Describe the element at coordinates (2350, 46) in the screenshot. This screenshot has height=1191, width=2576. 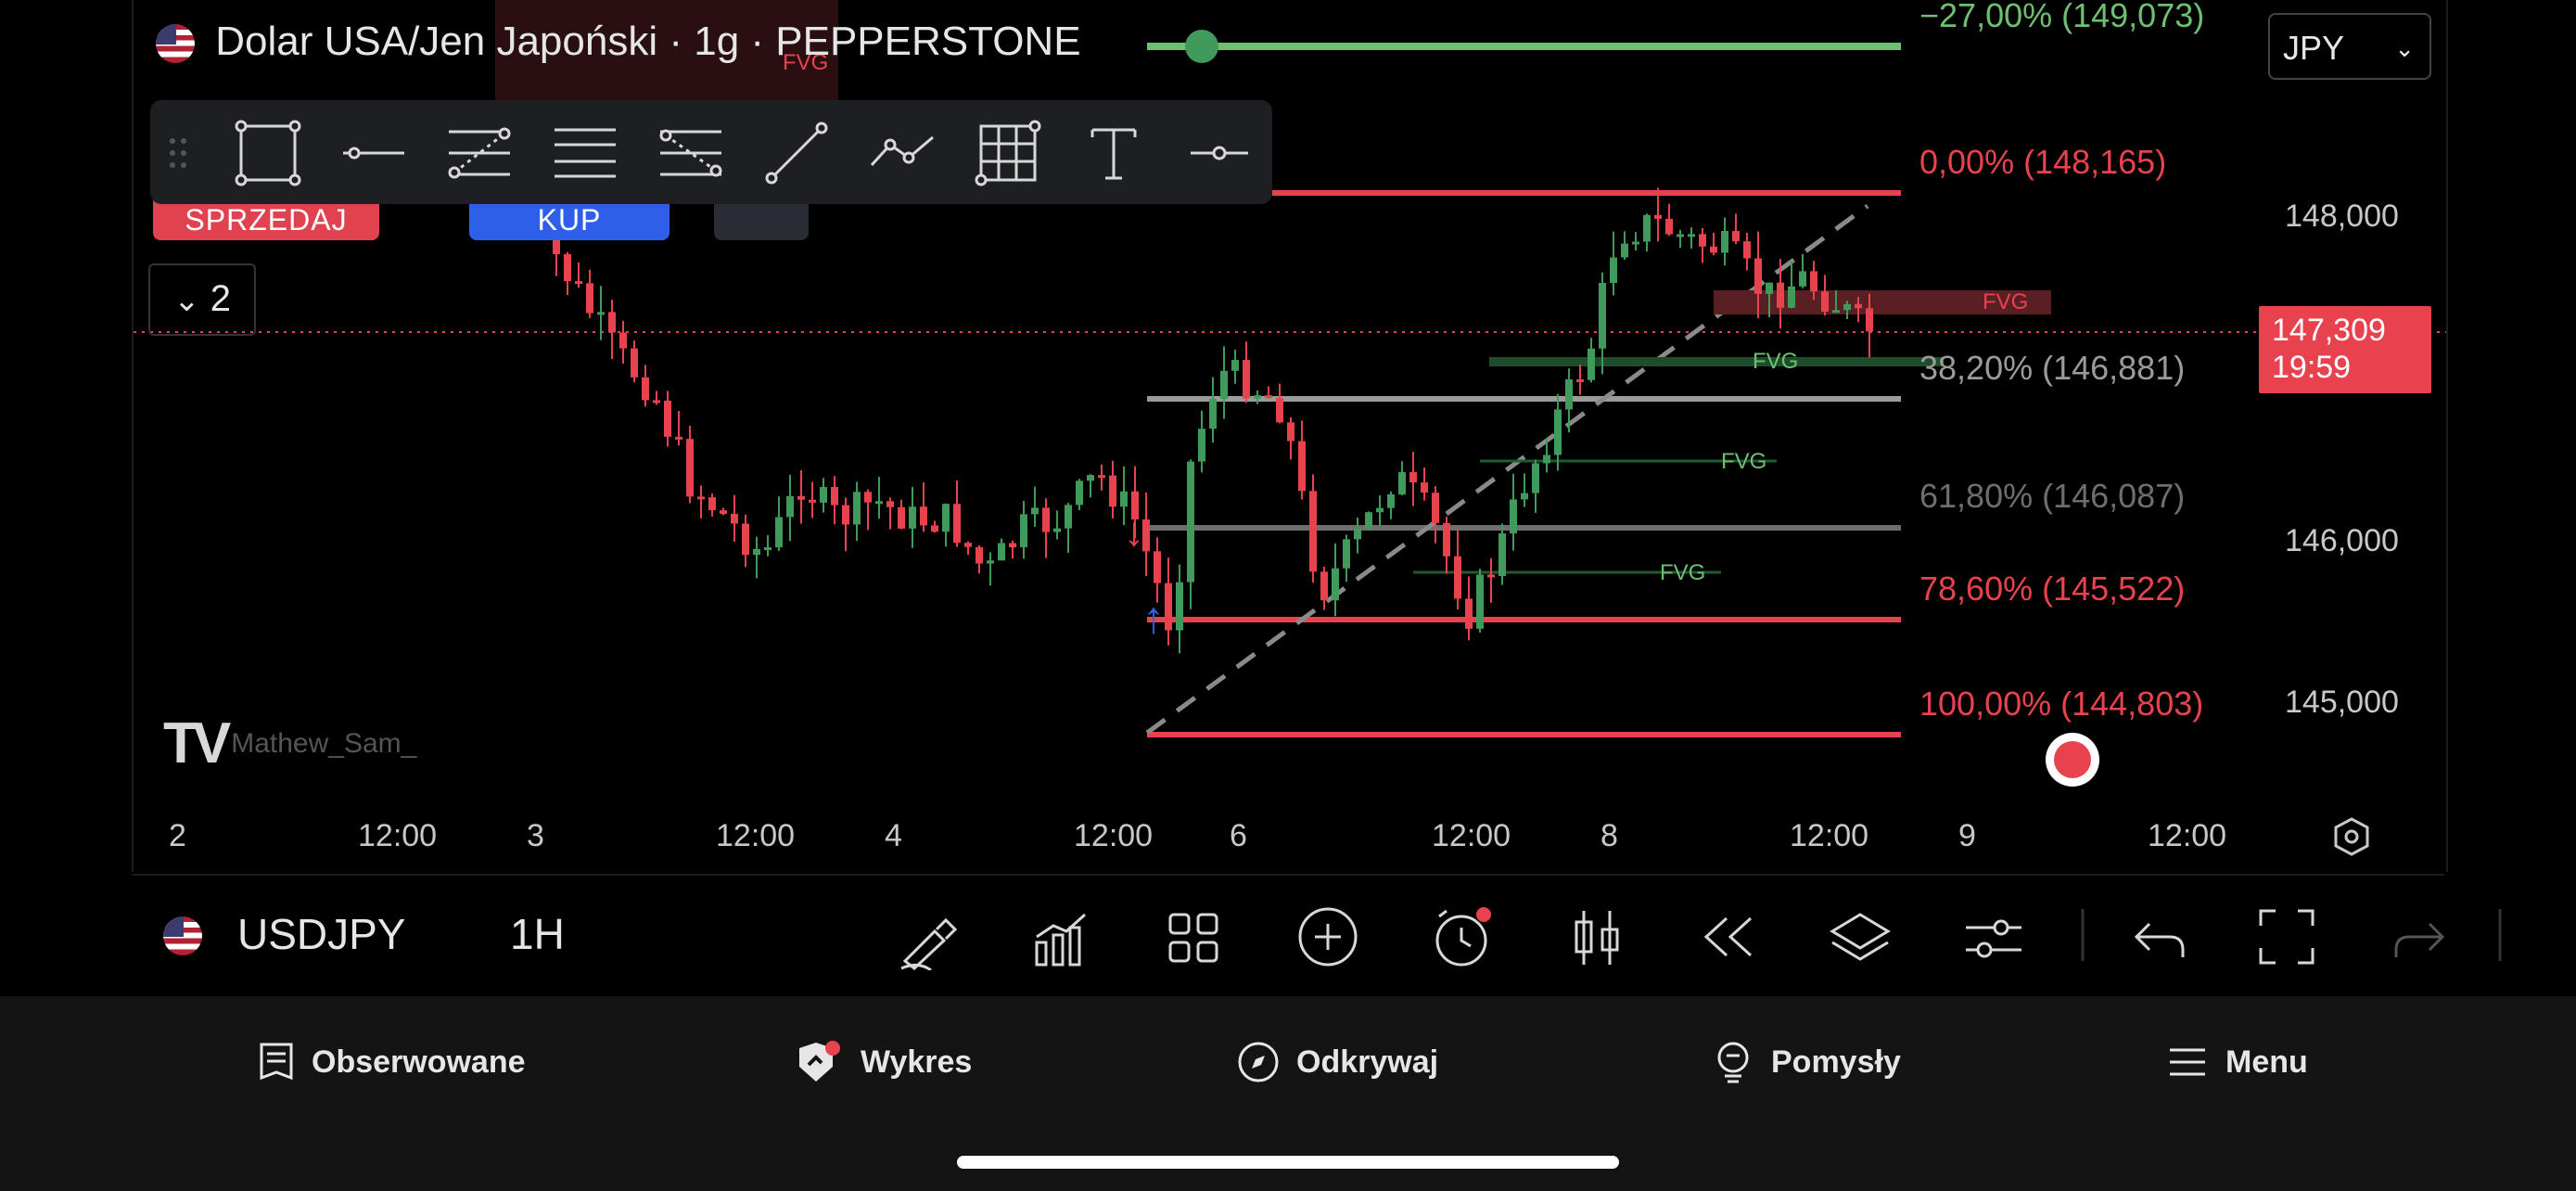
I see `currency-select: JPY ⌄` at that location.